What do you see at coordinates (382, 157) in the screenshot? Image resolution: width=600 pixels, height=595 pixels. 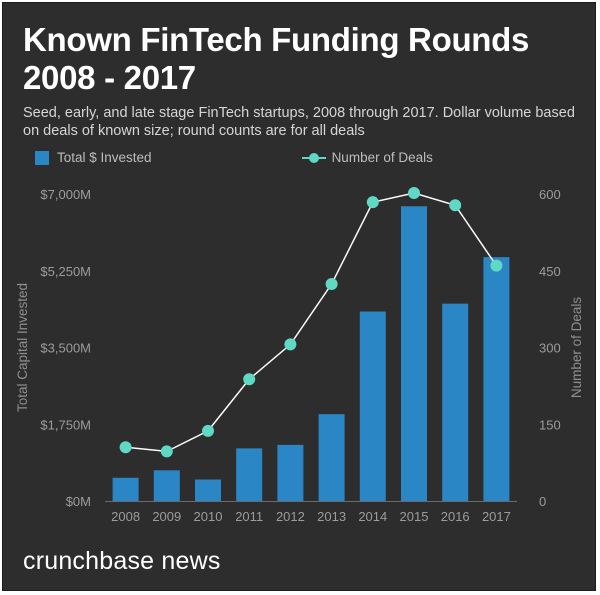 I see `legend-label-deals: Number of Deals` at bounding box center [382, 157].